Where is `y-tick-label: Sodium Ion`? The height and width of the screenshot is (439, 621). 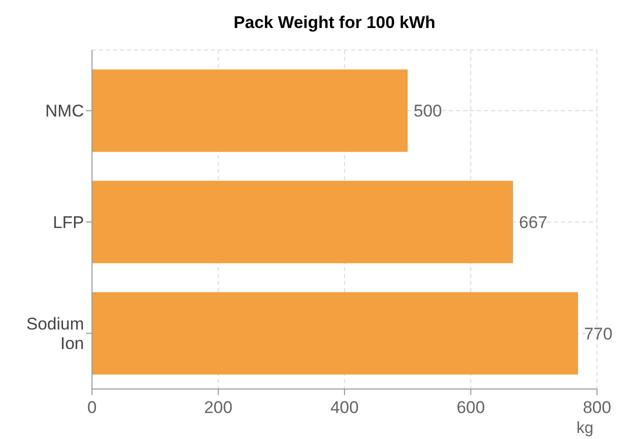
y-tick-label: Sodium Ion is located at coordinates (55, 333).